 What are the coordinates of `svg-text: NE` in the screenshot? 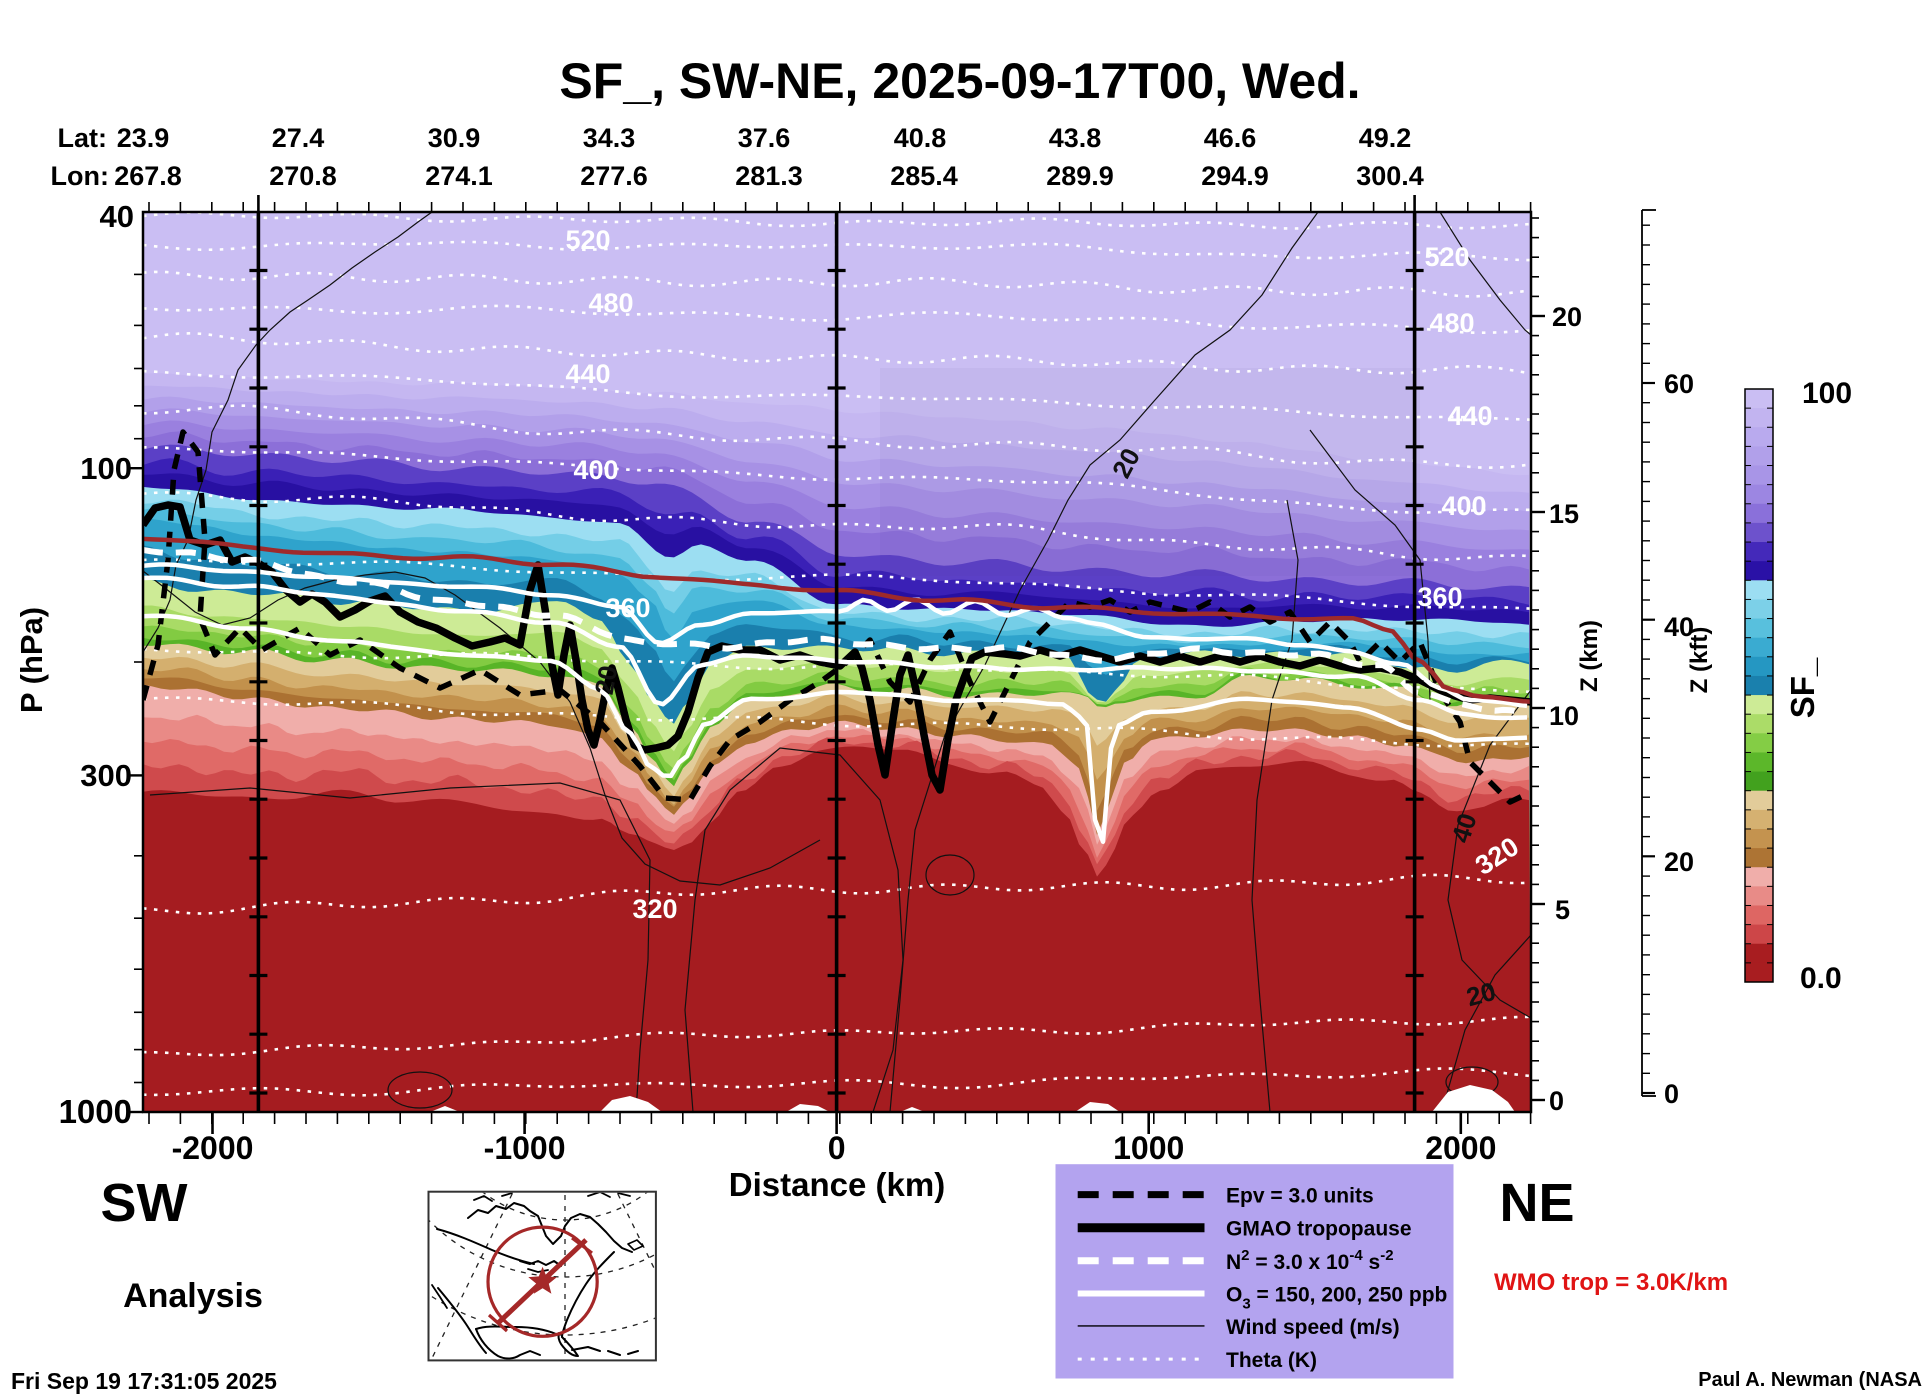 It's located at (1536, 1203).